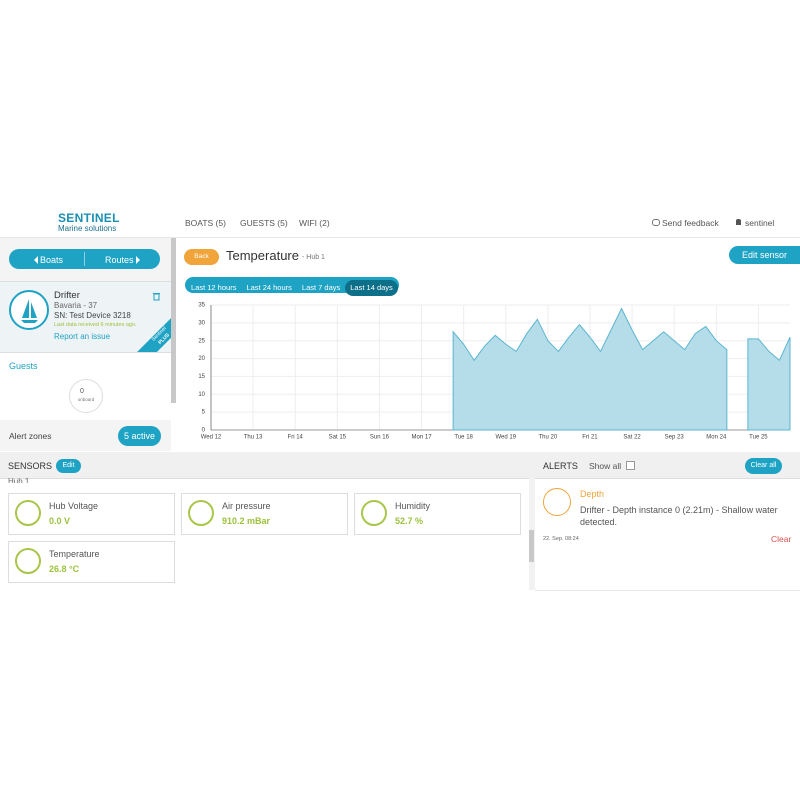 This screenshot has height=800, width=800. Describe the element at coordinates (338, 438) in the screenshot. I see `x-tick-label: Sat 15` at that location.